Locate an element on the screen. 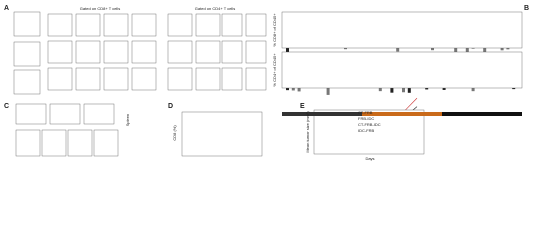 The height and width of the screenshot is (240, 536). axis-label: CD8 (%) is located at coordinates (174, 133).